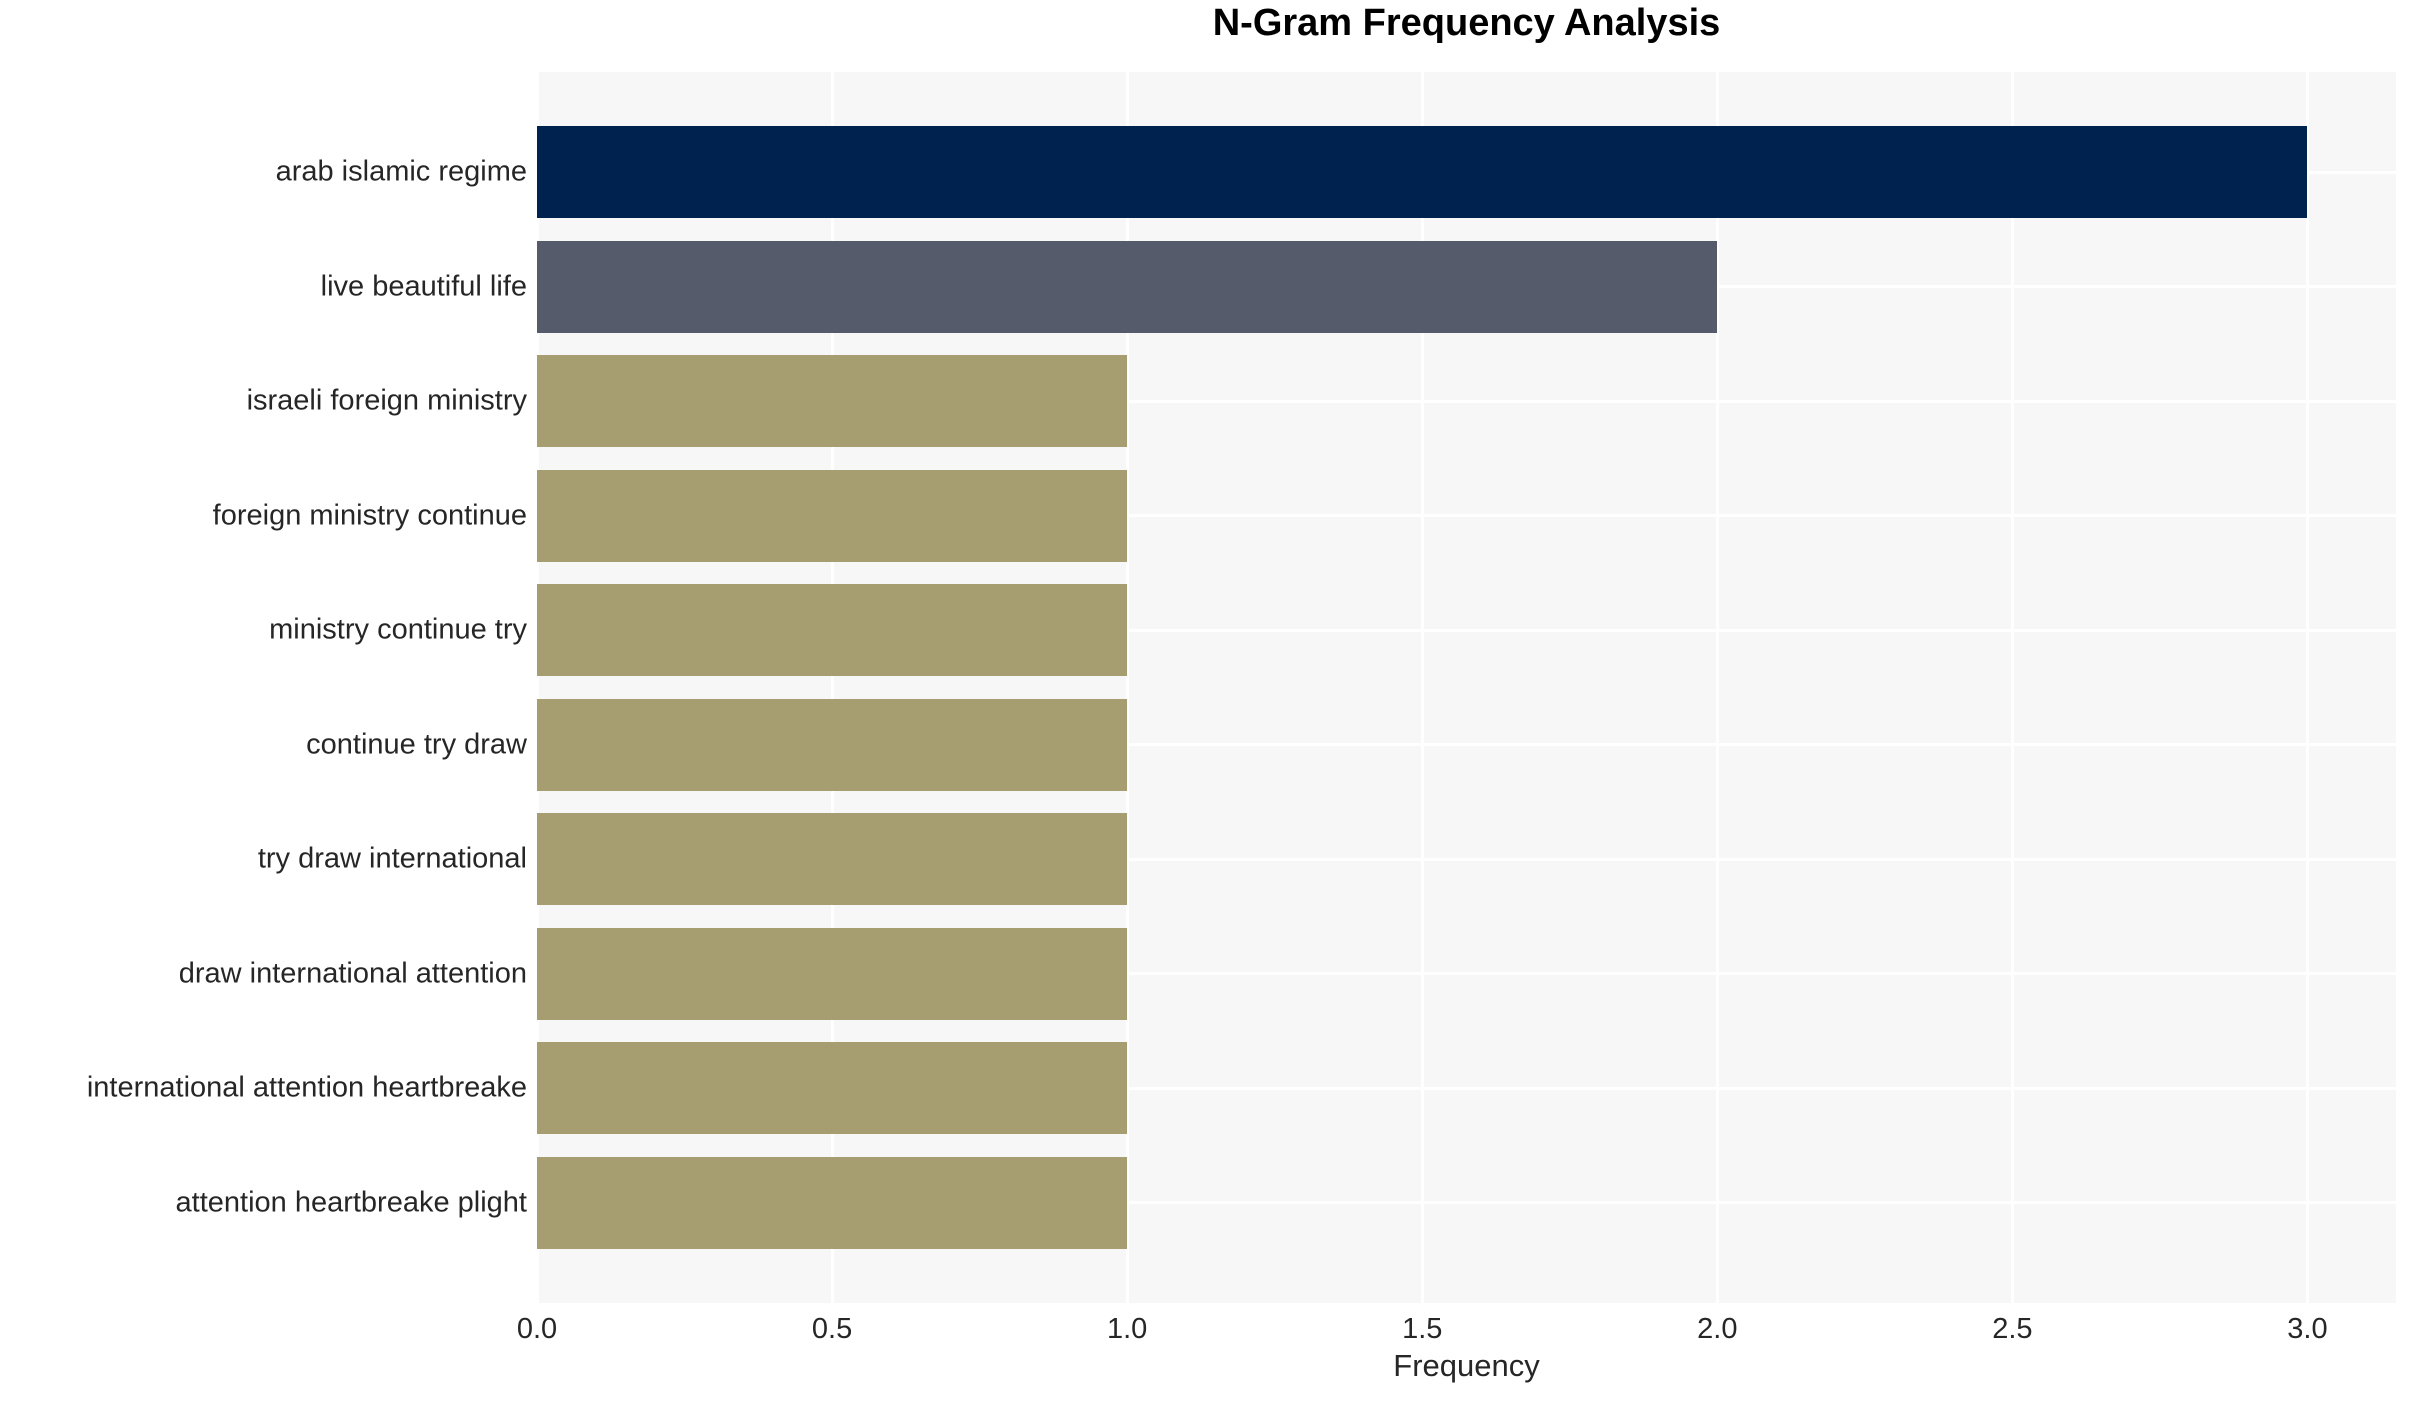  I want to click on category-label: try draw international, so click(392, 858).